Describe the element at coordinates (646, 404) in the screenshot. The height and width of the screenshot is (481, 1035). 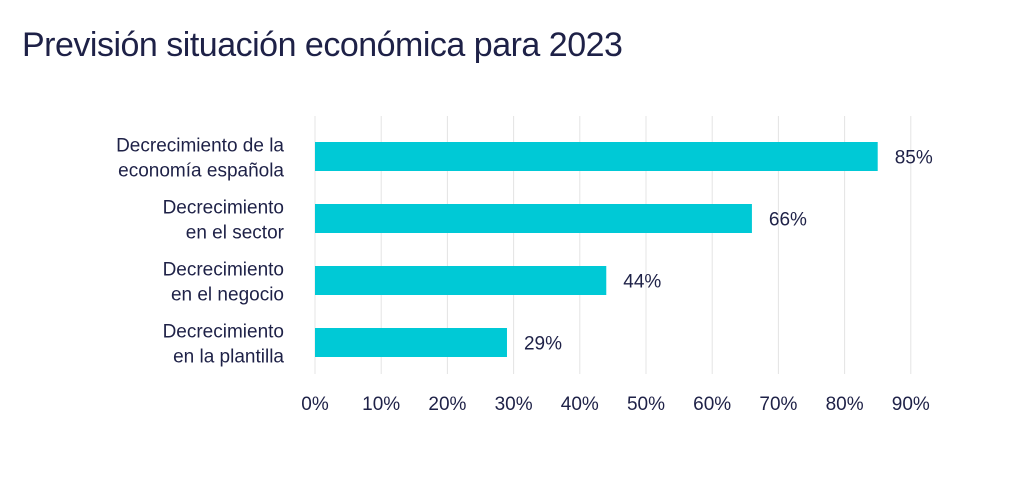
I see `x-tick-label: 50%` at that location.